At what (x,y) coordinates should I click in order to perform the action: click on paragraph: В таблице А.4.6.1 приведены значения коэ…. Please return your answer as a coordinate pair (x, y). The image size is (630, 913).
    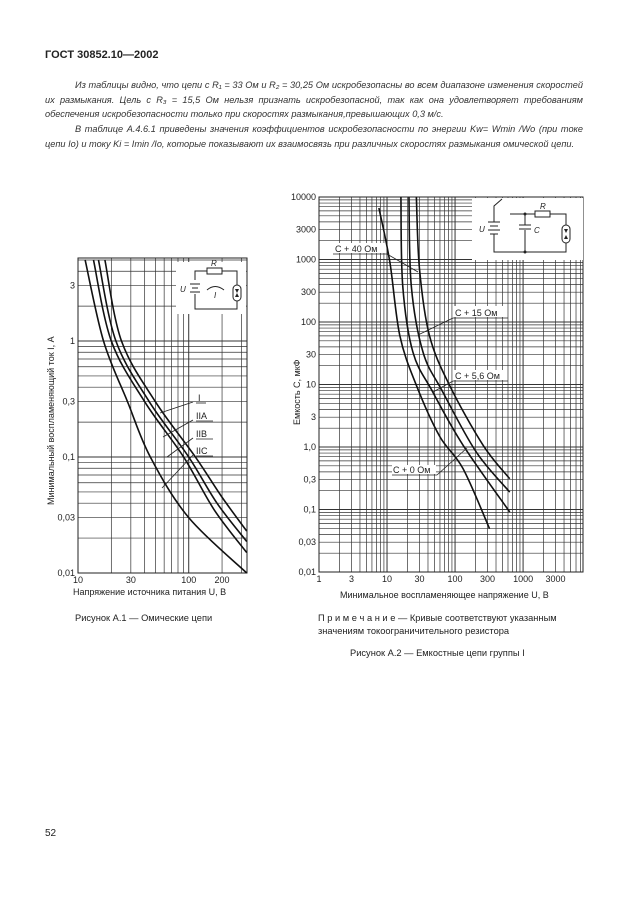
    Looking at the image, I should click on (314, 136).